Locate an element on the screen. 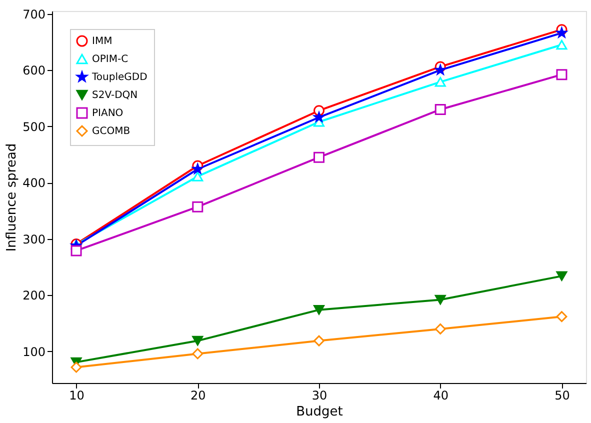 The height and width of the screenshot is (423, 591). y-tick-label: 400 is located at coordinates (34, 183).